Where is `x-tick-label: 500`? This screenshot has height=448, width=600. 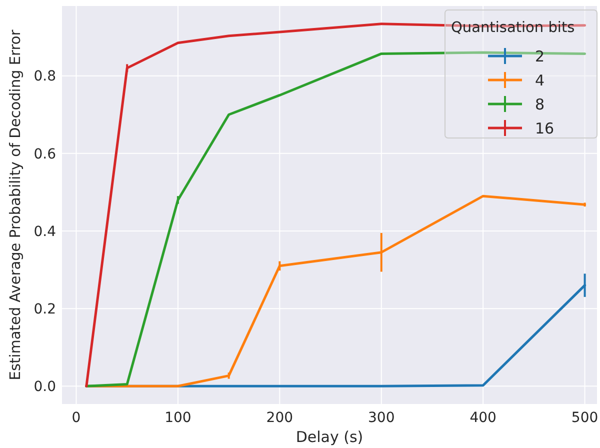 x-tick-label: 500 is located at coordinates (584, 418).